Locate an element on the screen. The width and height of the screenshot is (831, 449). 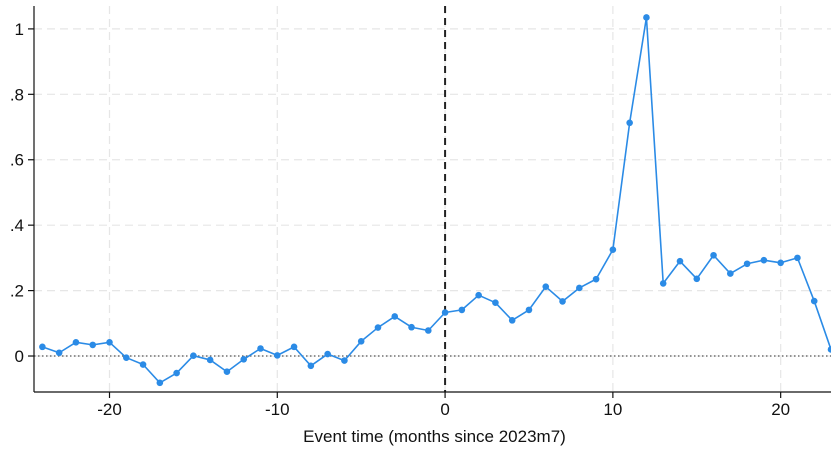
x-tick-labels: -20 -10 0 10 20 is located at coordinates (443, 409).